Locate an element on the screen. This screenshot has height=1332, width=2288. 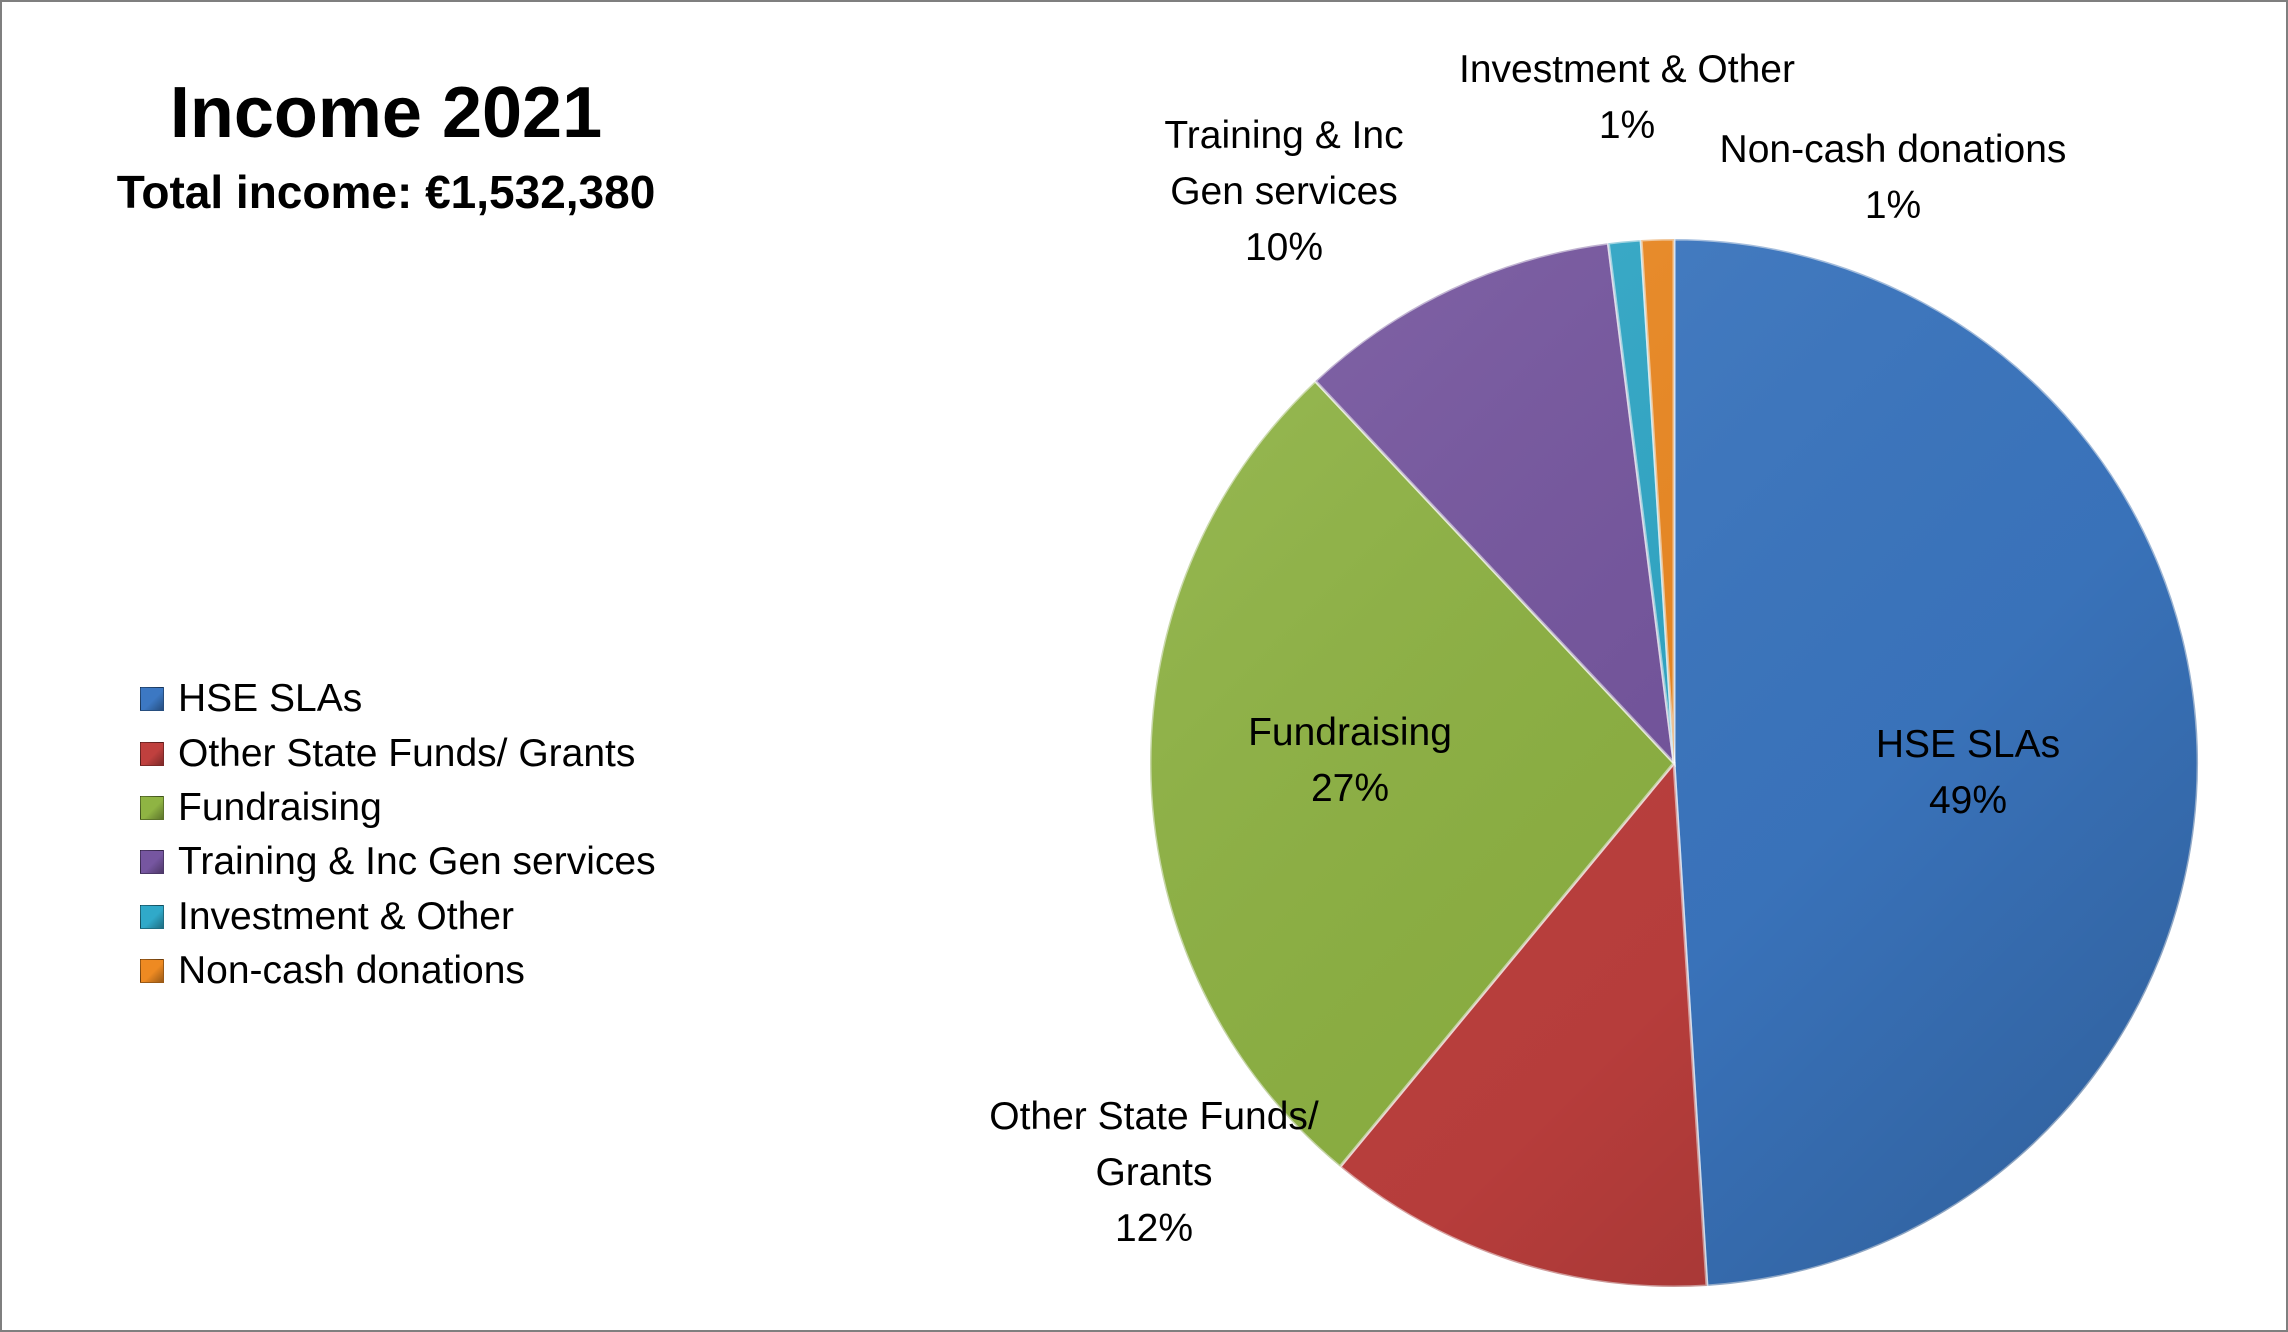
data-label-training-inc-gen-services: Training & Inc Gen services 10% is located at coordinates (1283, 191).